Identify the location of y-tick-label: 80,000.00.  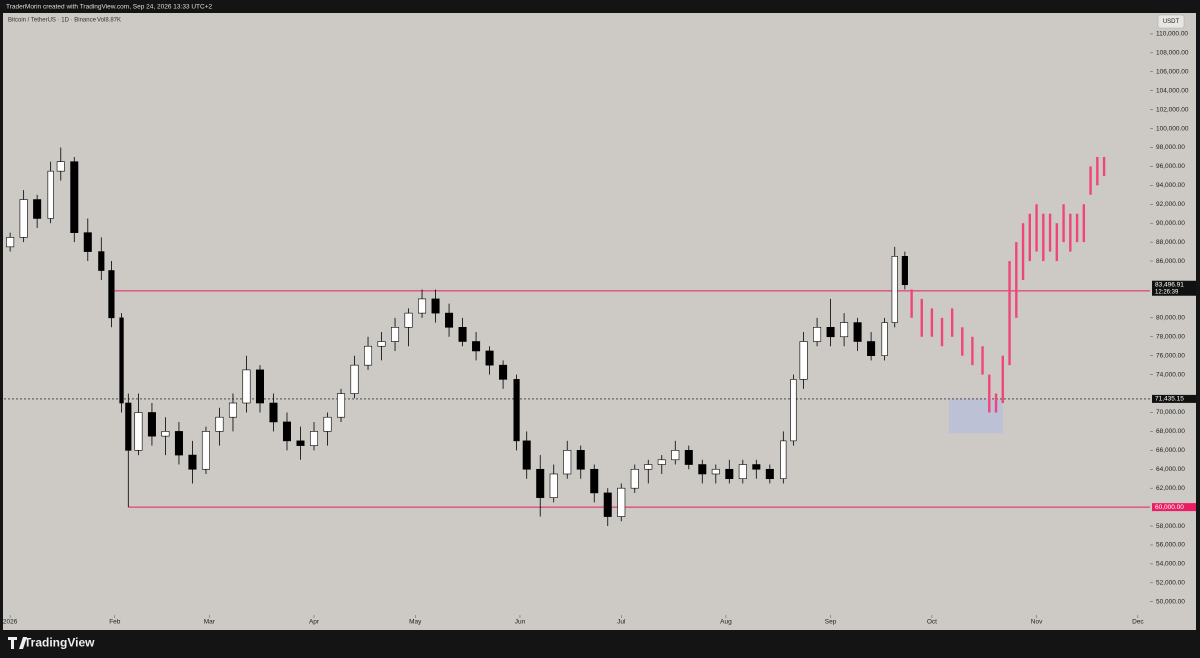
(1170, 318).